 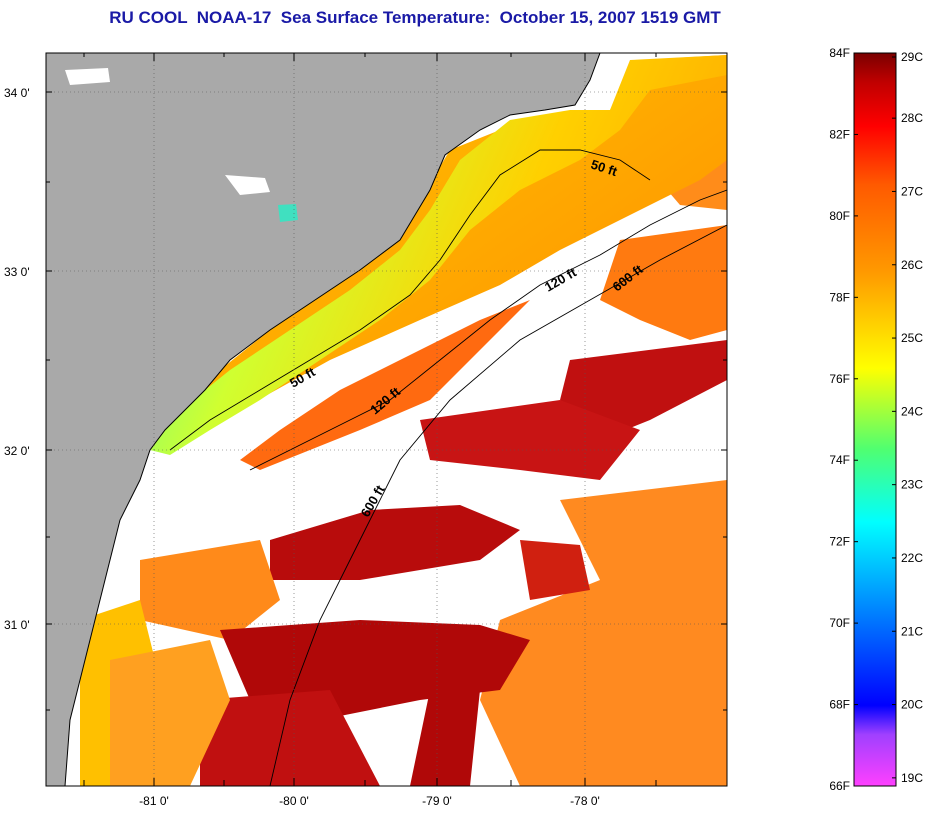 I want to click on colorbar-f-label: 66F, so click(x=839, y=786).